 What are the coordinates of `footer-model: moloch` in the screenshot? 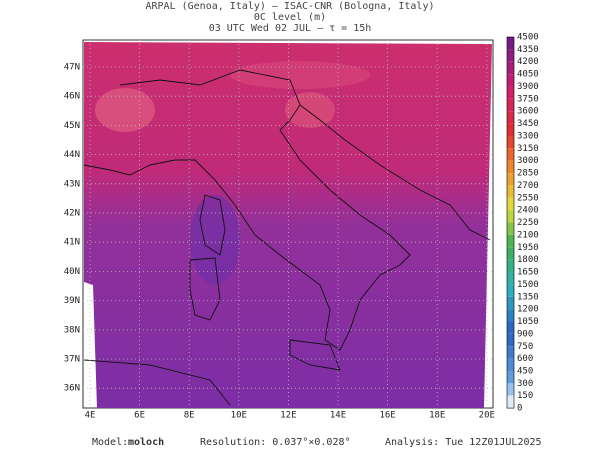 It's located at (146, 442).